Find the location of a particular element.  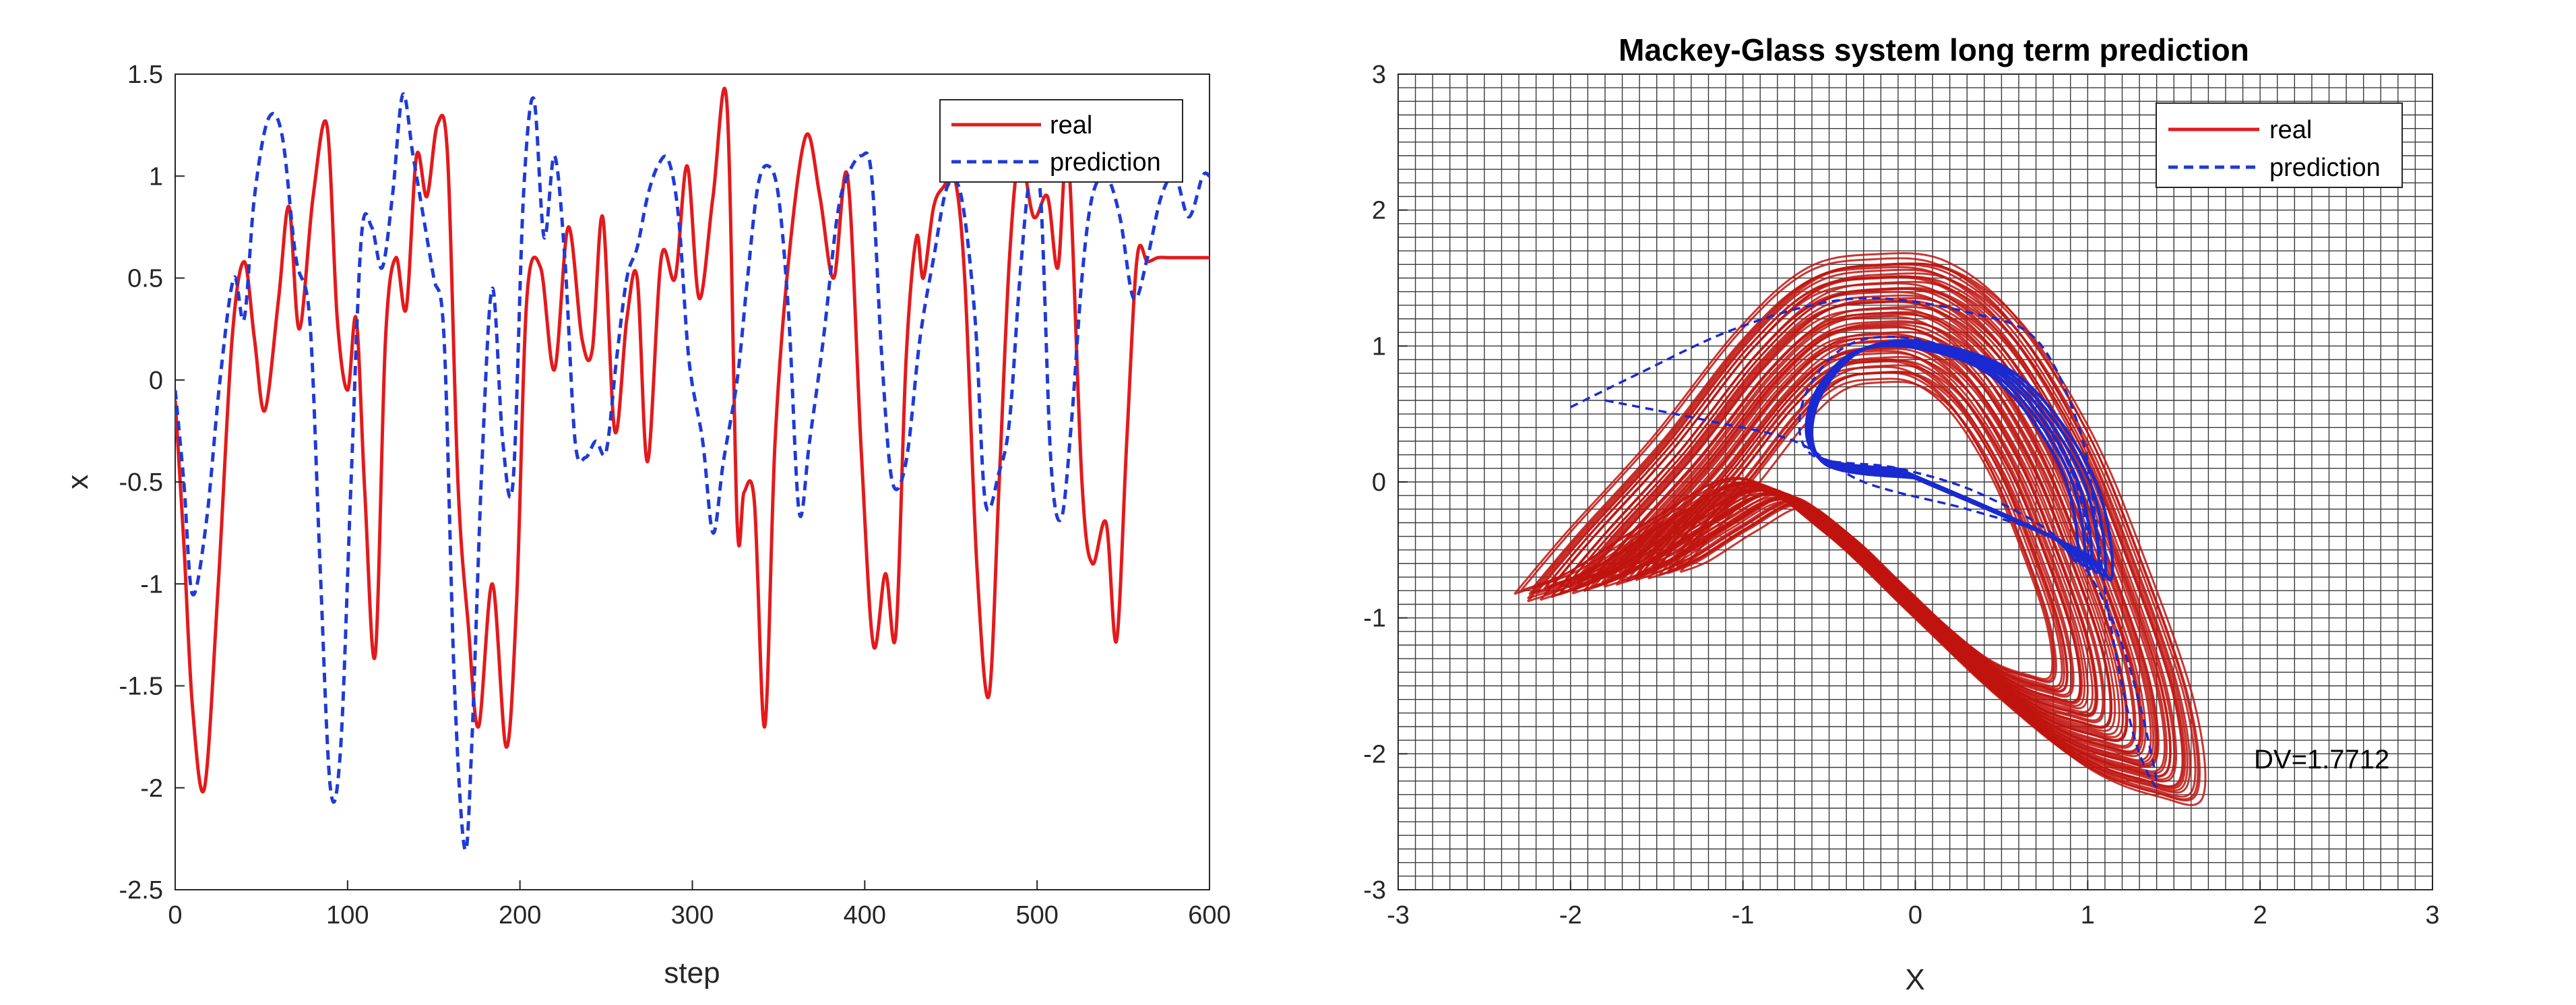

left-y-tick-label: 0 is located at coordinates (156, 381).